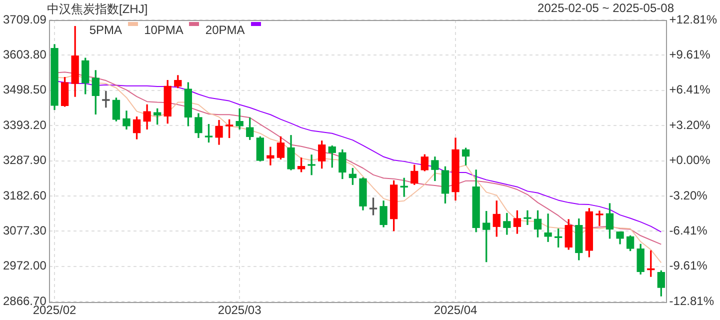 This screenshot has width=720, height=320. Describe the element at coordinates (693, 19) in the screenshot. I see `y2-tick-label: +12.81%` at that location.